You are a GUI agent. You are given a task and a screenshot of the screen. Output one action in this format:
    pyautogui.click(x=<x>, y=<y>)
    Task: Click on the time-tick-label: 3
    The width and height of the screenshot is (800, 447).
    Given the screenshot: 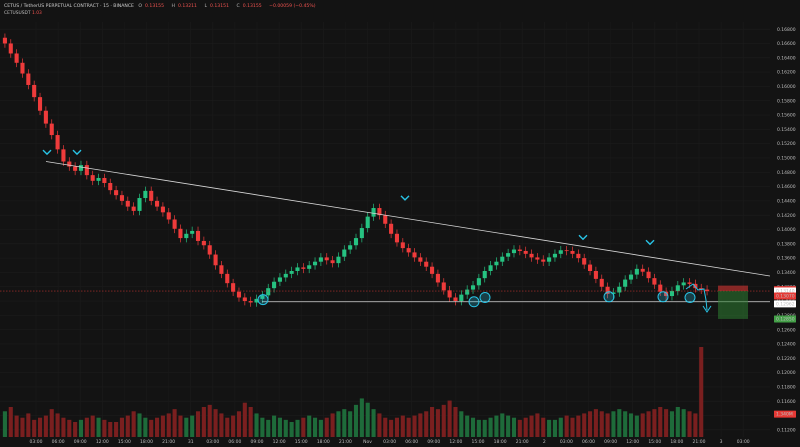 What is the action you would take?
    pyautogui.click(x=721, y=442)
    